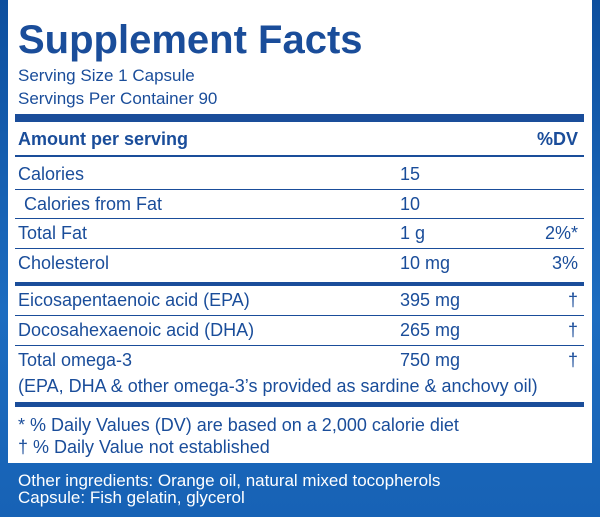  What do you see at coordinates (118, 98) in the screenshot?
I see `servings-per-container: Servings Per Container 90` at bounding box center [118, 98].